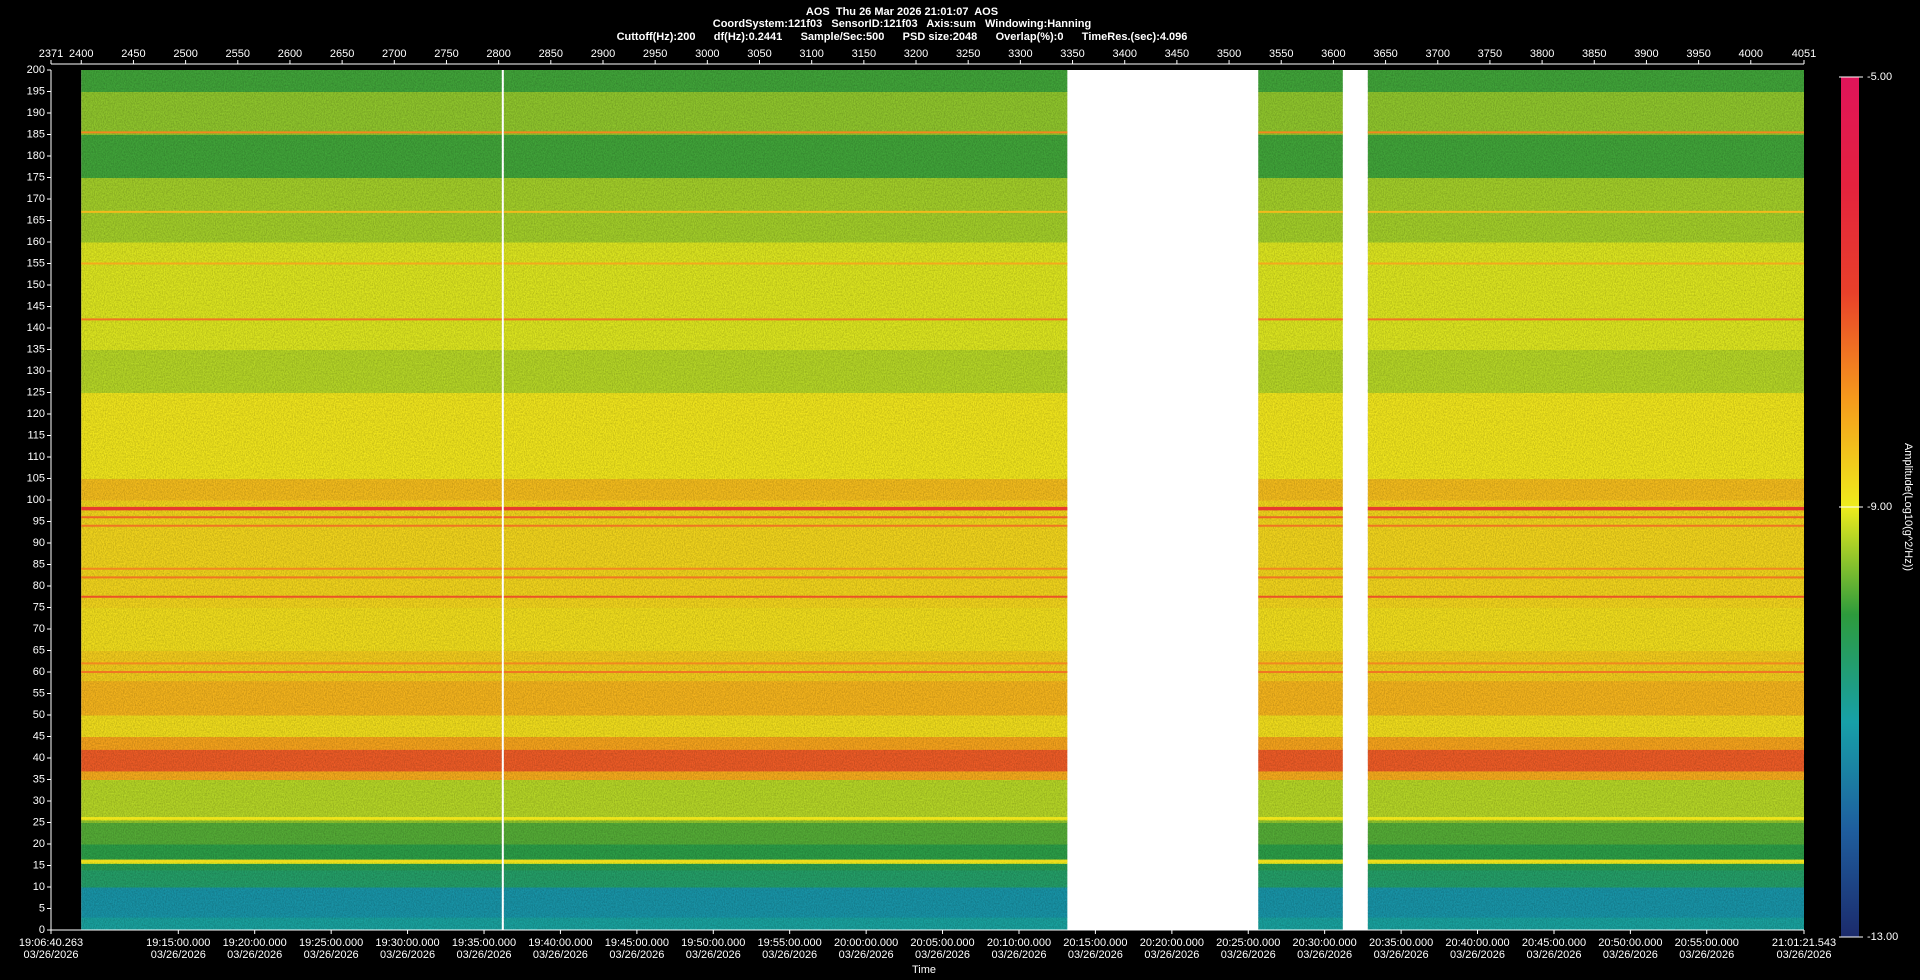 The image size is (1920, 980). What do you see at coordinates (1072, 54) in the screenshot?
I see `x-tick-label: 3350` at bounding box center [1072, 54].